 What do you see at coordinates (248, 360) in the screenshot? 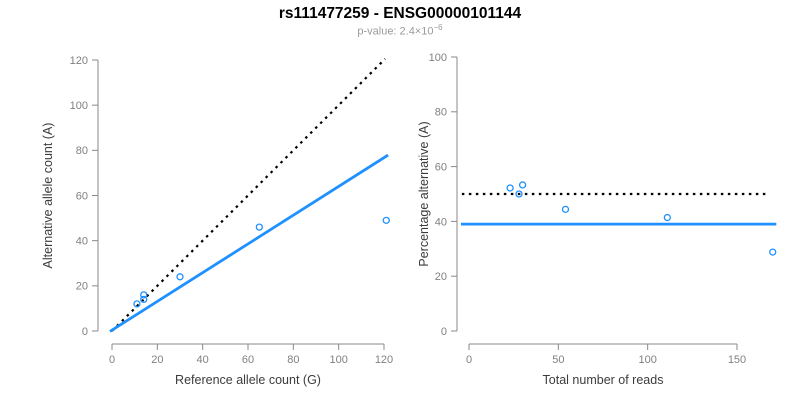
I see `x-tick-label: 60` at bounding box center [248, 360].